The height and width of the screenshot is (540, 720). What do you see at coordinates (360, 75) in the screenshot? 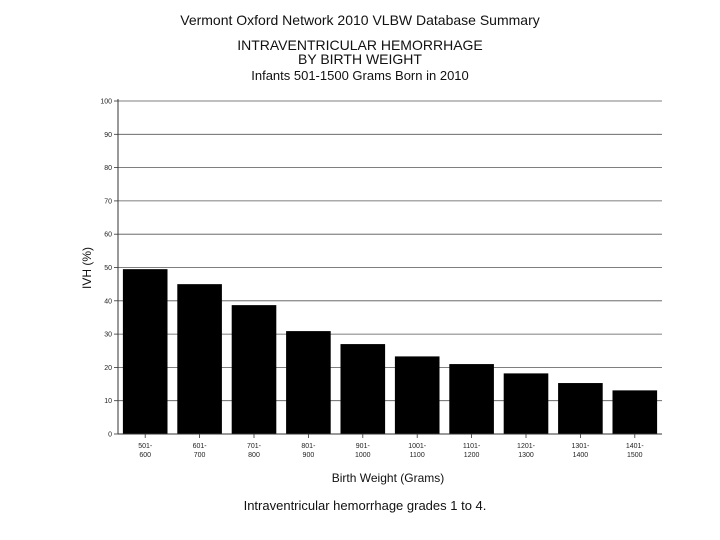
I see `chart-subtitle: Infants 501-1500 Grams Born in 2010` at bounding box center [360, 75].